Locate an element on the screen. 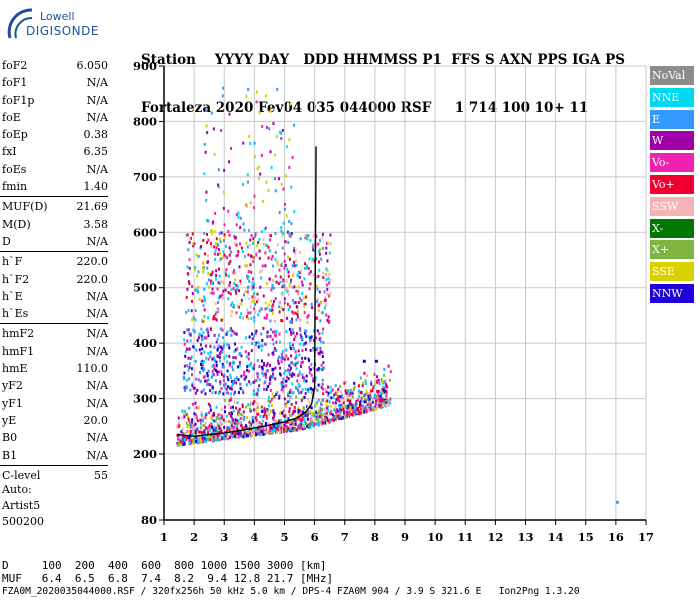  param-label: hmE is located at coordinates (15, 369).